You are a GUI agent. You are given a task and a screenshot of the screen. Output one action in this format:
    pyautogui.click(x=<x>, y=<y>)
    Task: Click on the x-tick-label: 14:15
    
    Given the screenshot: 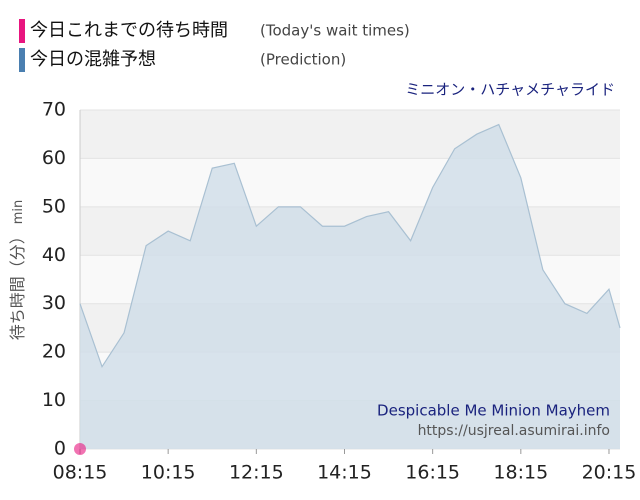 What is the action you would take?
    pyautogui.click(x=344, y=473)
    